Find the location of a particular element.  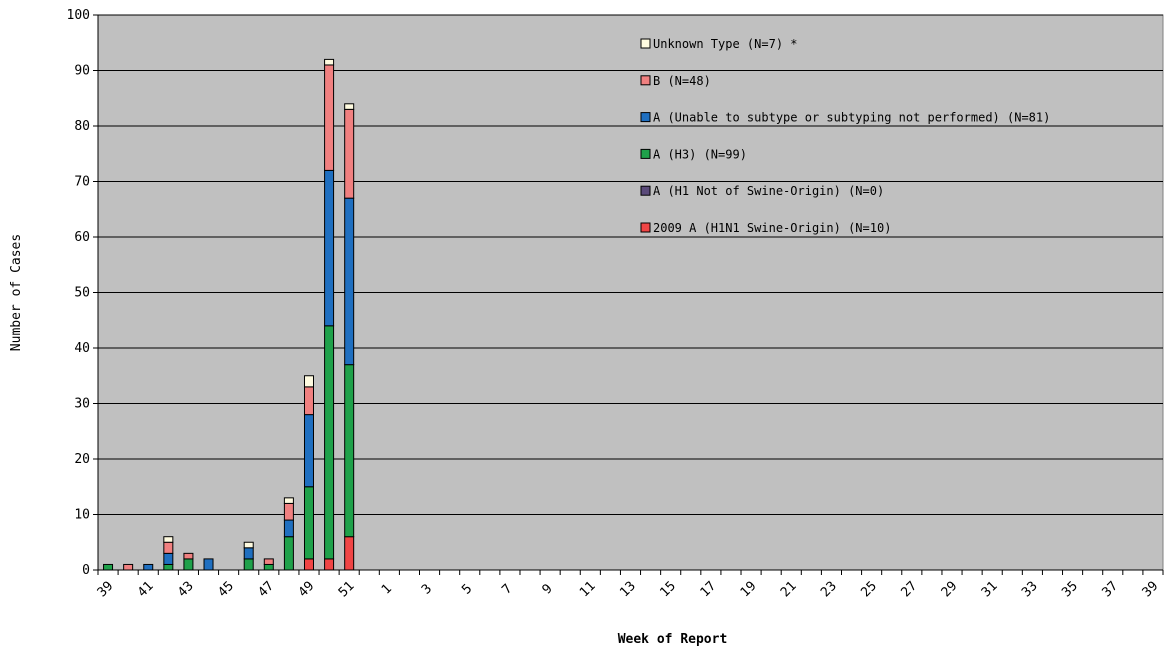

x-tick-label: 25 is located at coordinates (869, 590).